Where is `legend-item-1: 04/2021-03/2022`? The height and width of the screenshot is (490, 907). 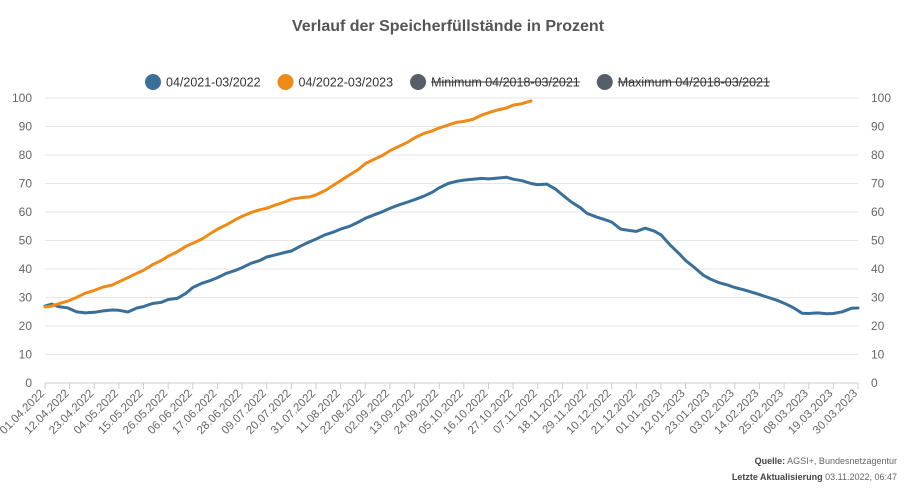
legend-item-1: 04/2021-03/2022 is located at coordinates (203, 82).